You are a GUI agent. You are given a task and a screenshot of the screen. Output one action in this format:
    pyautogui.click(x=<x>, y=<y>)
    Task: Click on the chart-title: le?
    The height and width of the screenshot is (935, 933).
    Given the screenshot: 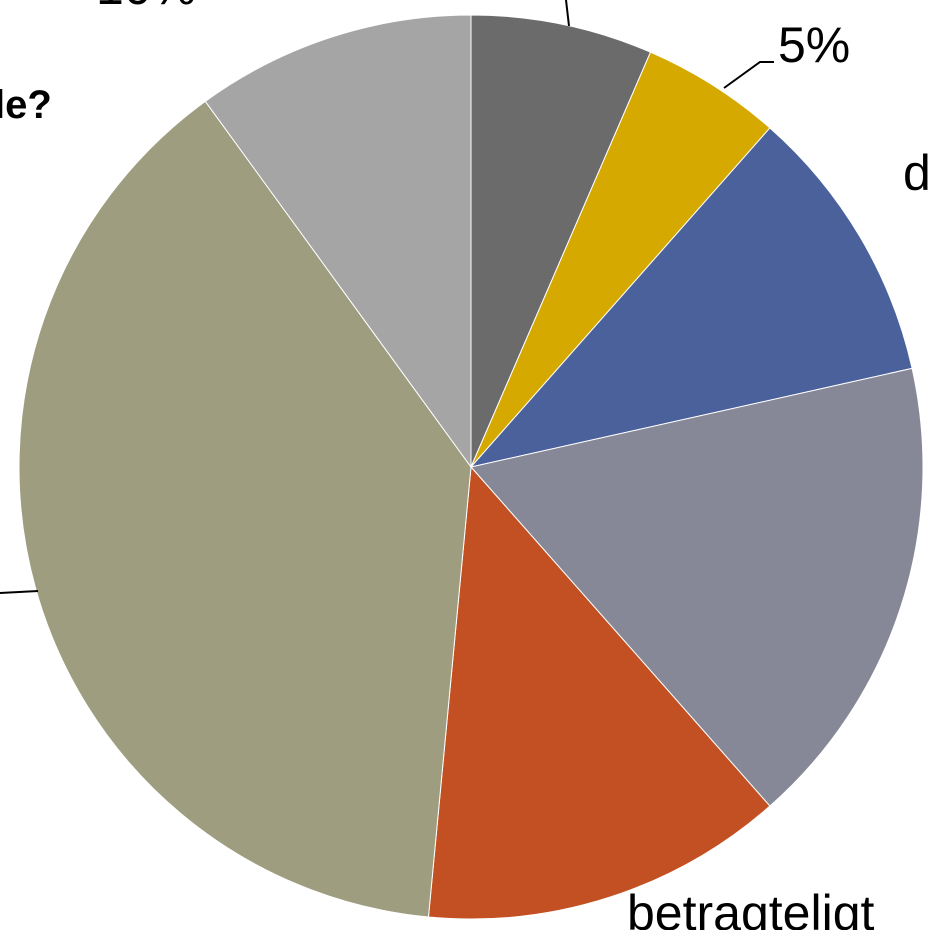 What is the action you would take?
    pyautogui.click(x=26, y=105)
    